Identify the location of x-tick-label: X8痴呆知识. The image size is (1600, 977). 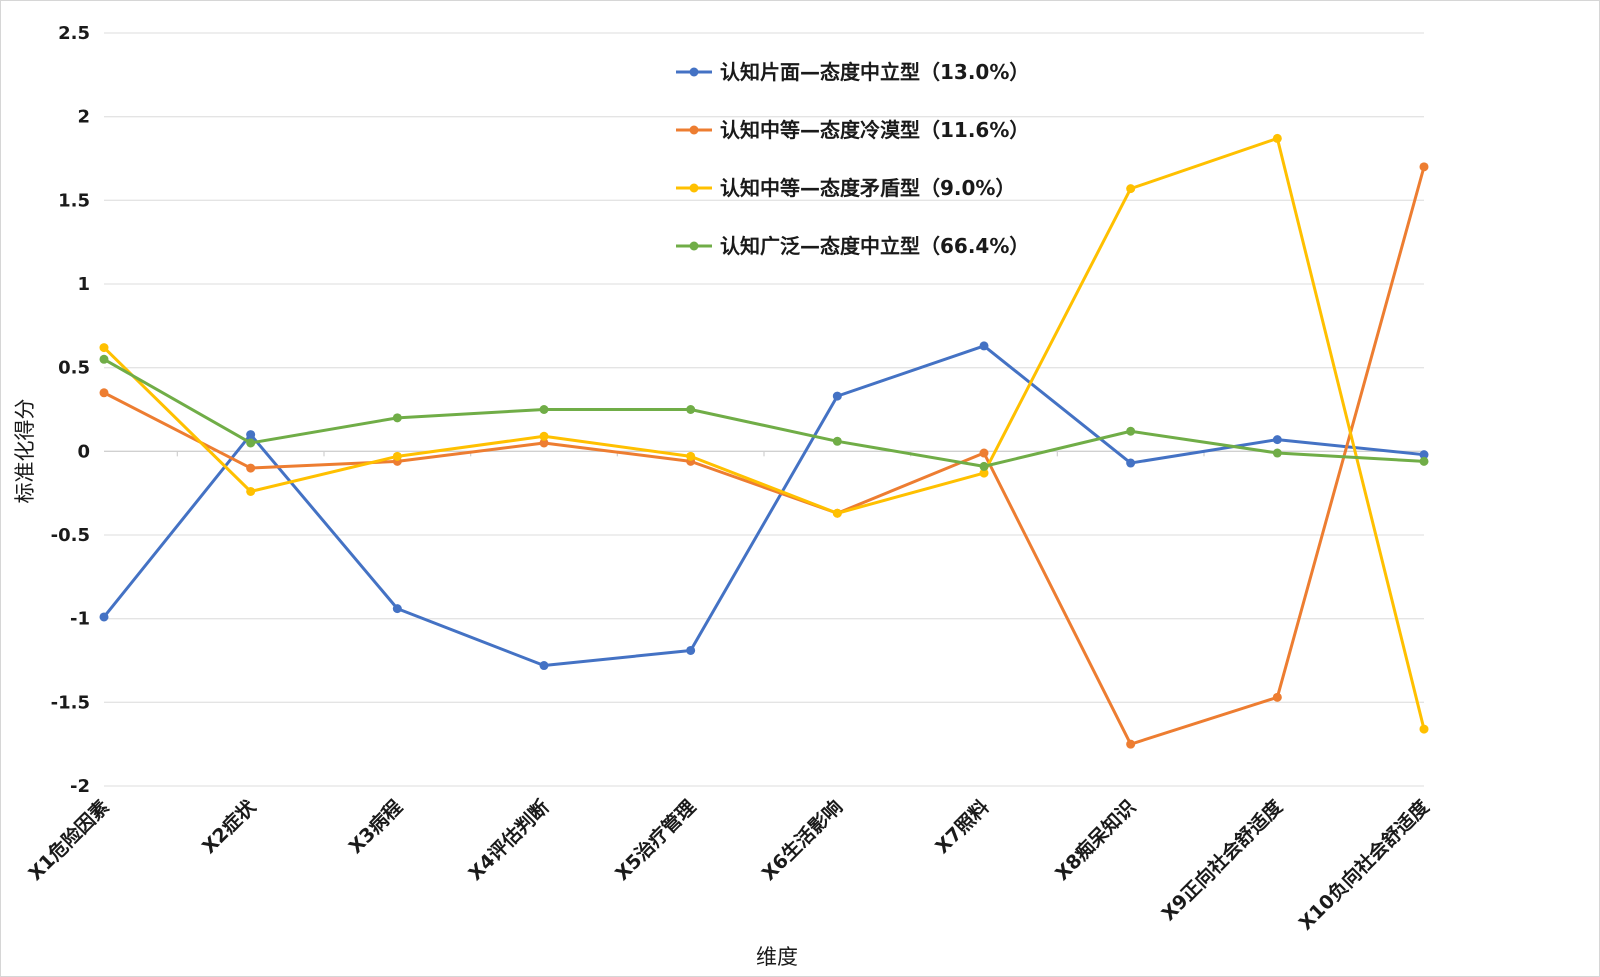
(1095, 840).